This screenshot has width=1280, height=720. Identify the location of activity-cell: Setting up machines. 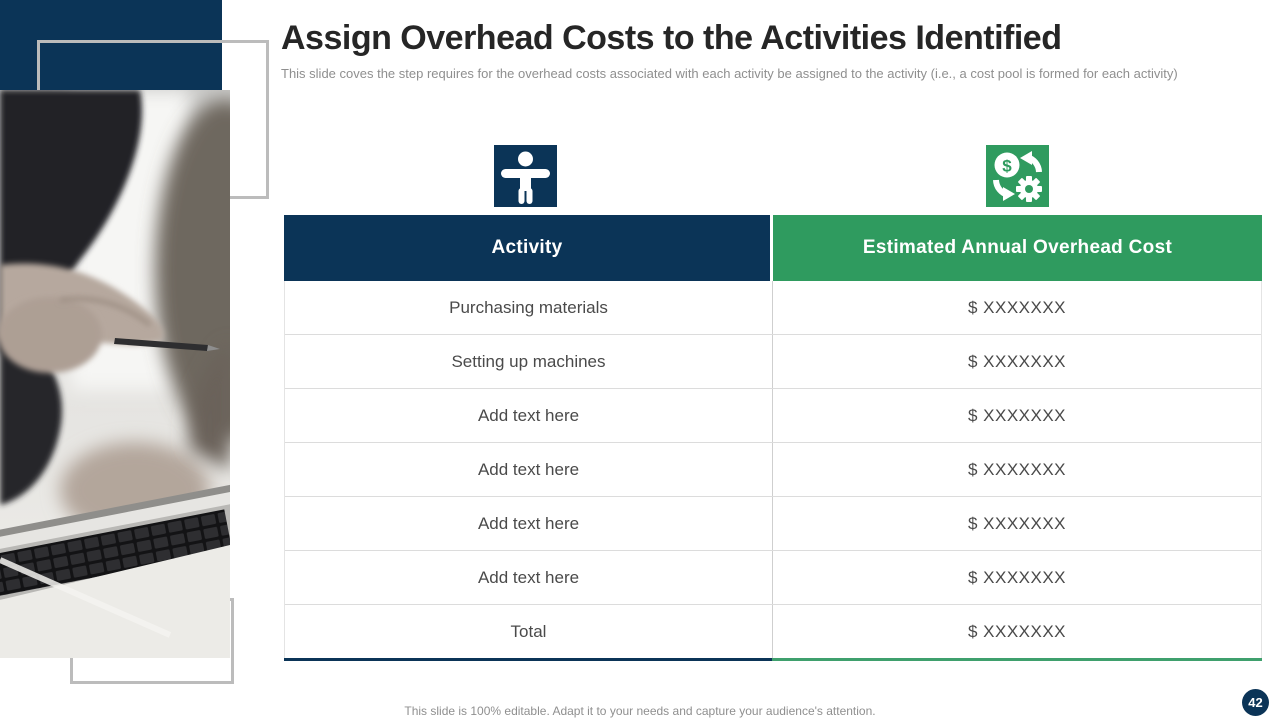
(529, 361).